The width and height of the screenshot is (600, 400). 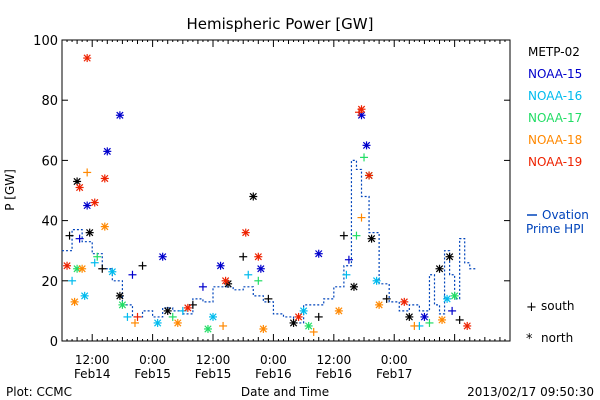 I want to click on footer-plot-source: Plot: CCMC, so click(x=39, y=392).